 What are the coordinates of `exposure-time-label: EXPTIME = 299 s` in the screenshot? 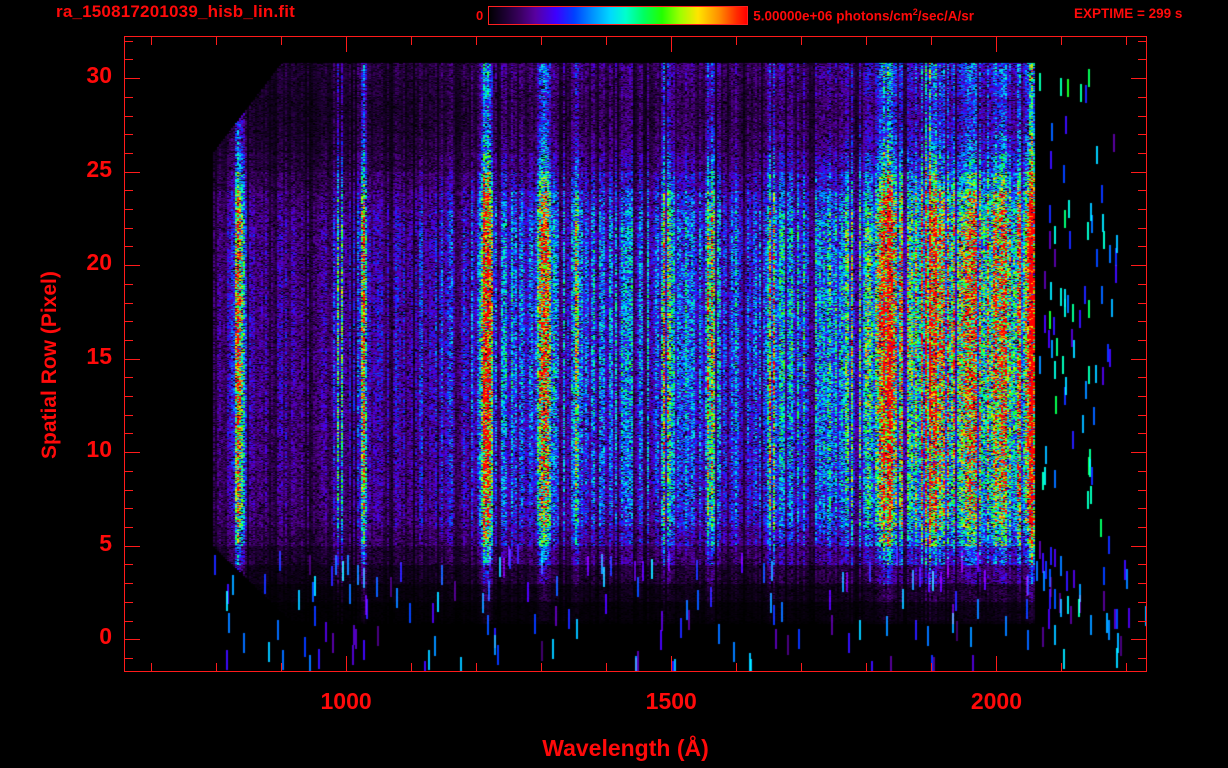 It's located at (1128, 13).